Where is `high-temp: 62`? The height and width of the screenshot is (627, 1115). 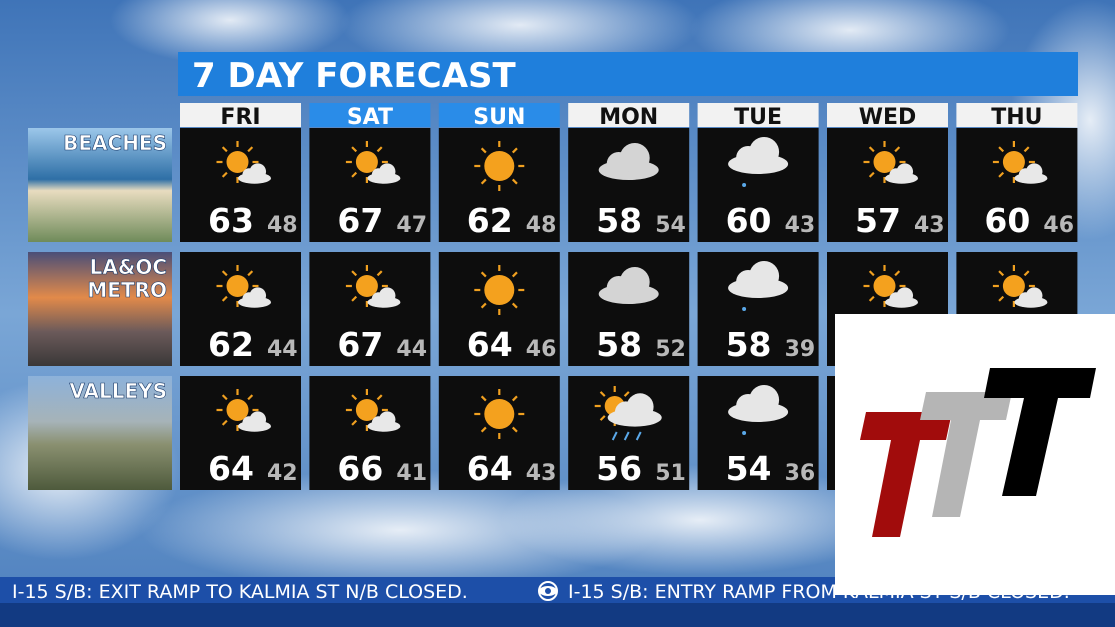
high-temp: 62 is located at coordinates (231, 344).